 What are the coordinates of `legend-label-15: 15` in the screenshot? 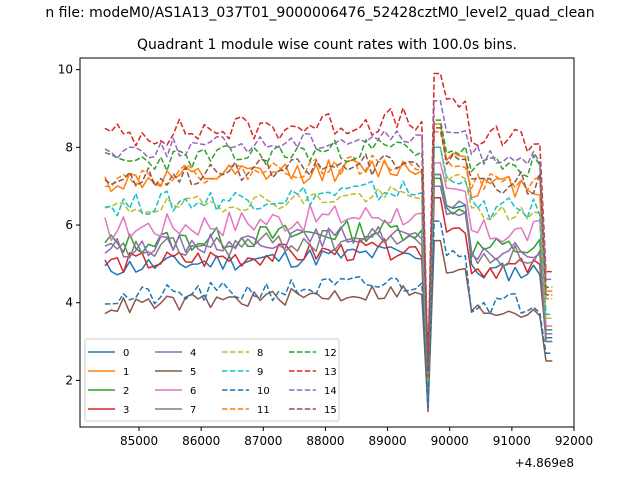 It's located at (330, 410).